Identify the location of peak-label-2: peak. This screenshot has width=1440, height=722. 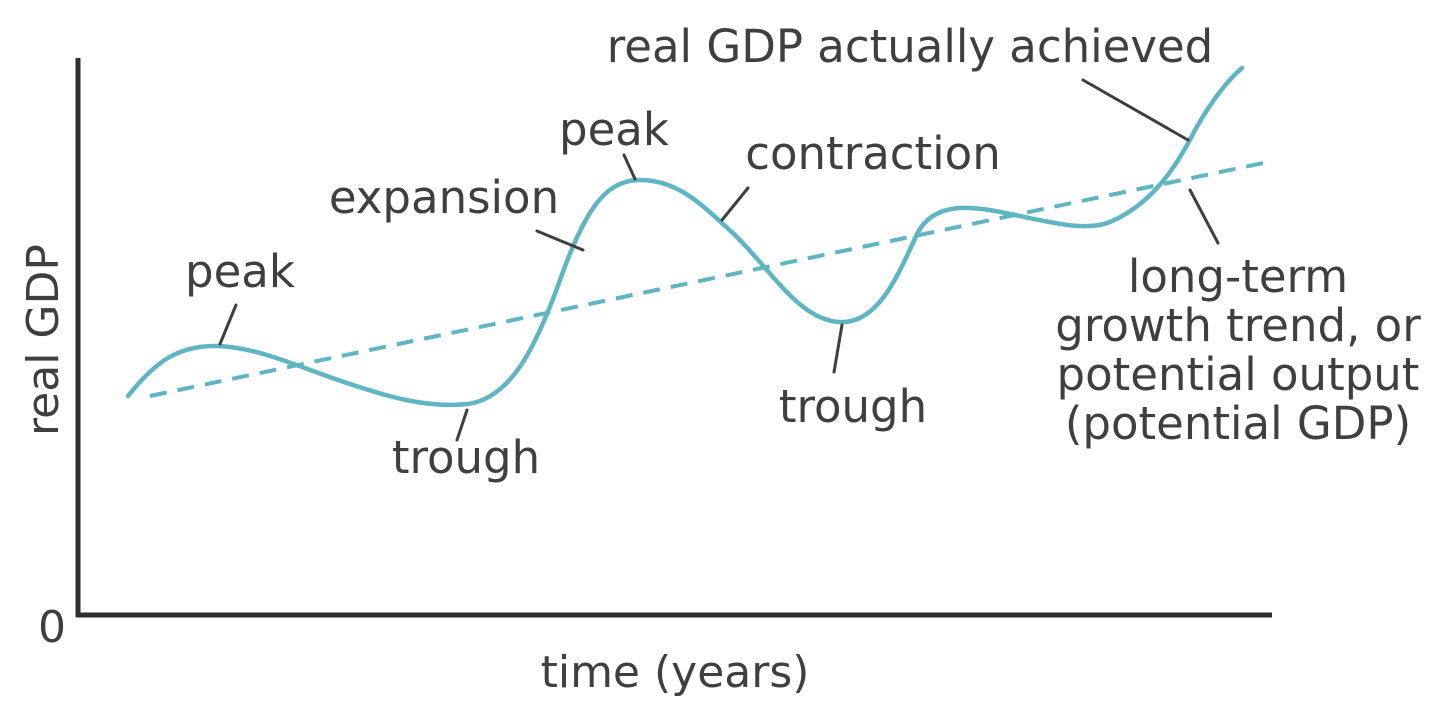
(614, 129).